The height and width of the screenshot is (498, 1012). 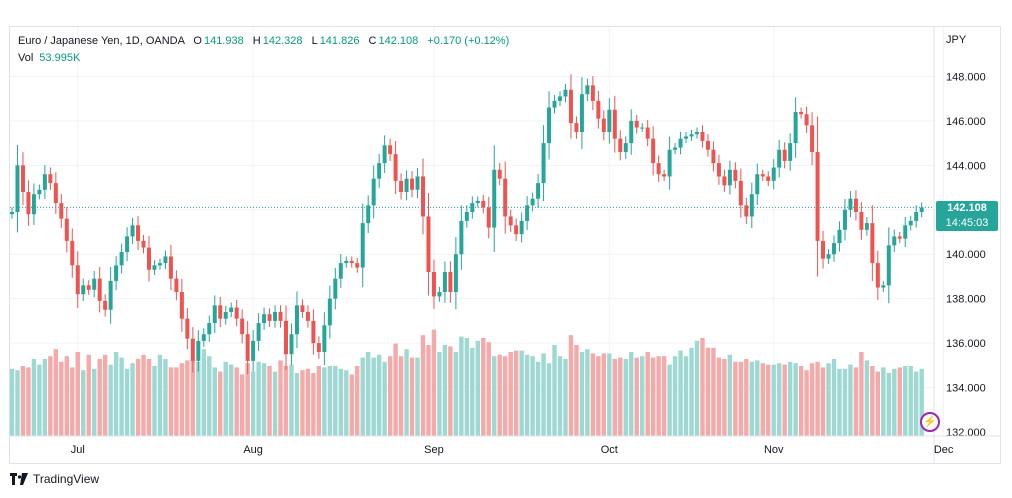 I want to click on symbol-label: Euro / Japanese Yen, 1D, OANDA, so click(x=101, y=41).